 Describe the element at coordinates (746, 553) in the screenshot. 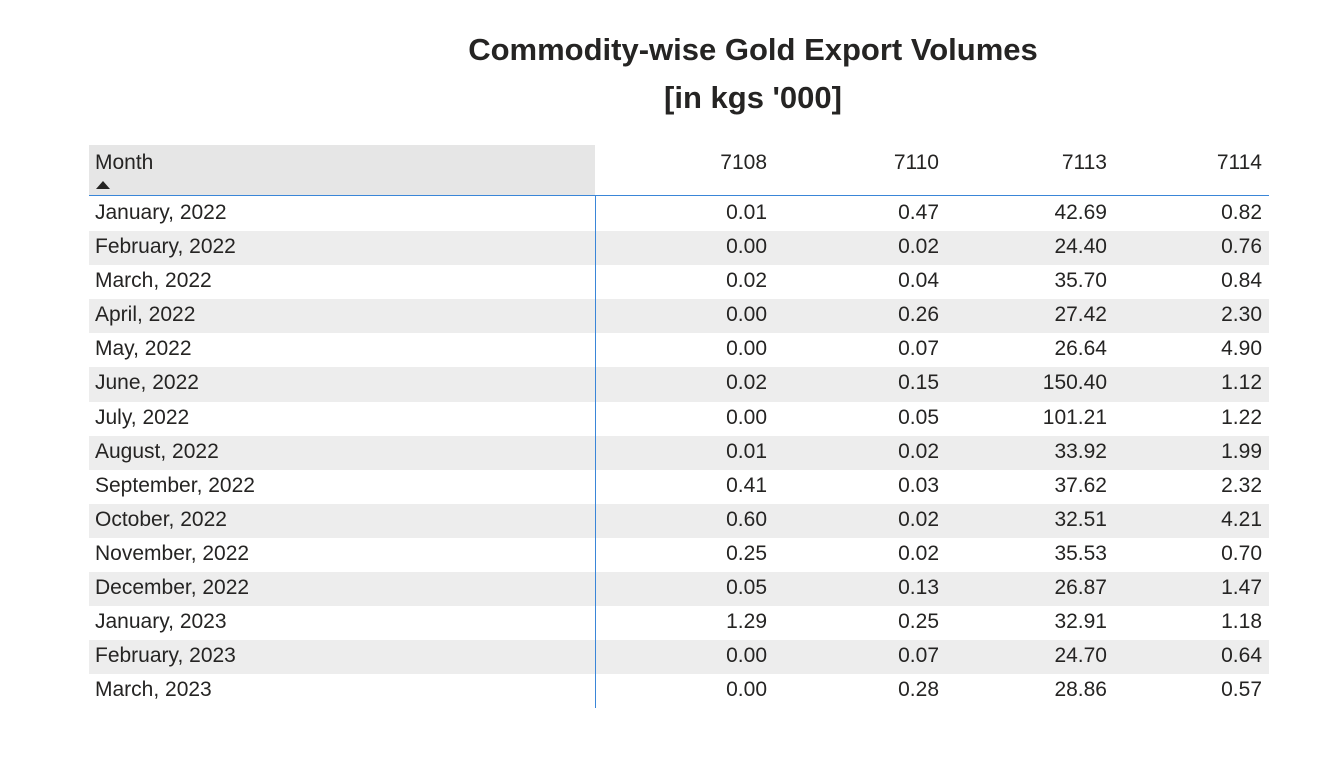

I see `value-cell-7108: 0.25` at that location.